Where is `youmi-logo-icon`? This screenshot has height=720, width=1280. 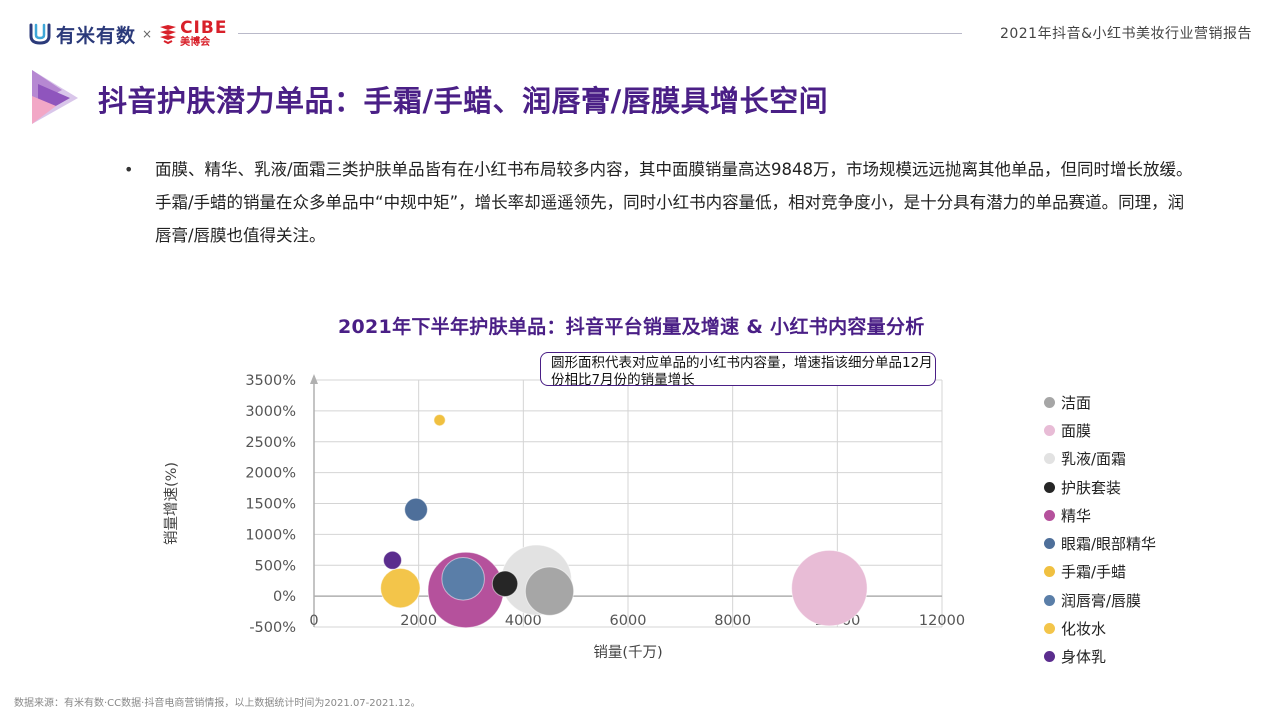 youmi-logo-icon is located at coordinates (40, 34).